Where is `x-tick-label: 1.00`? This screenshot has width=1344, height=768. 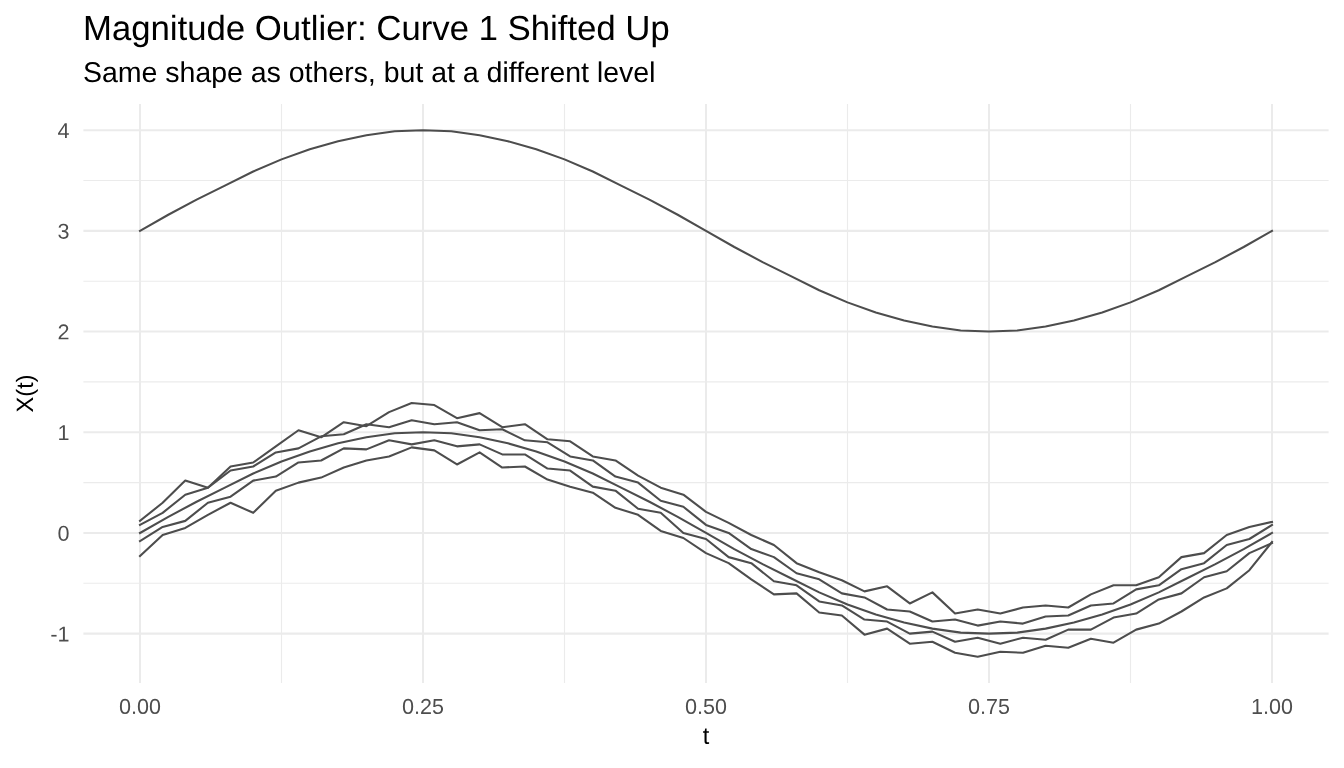 x-tick-label: 1.00 is located at coordinates (1272, 706).